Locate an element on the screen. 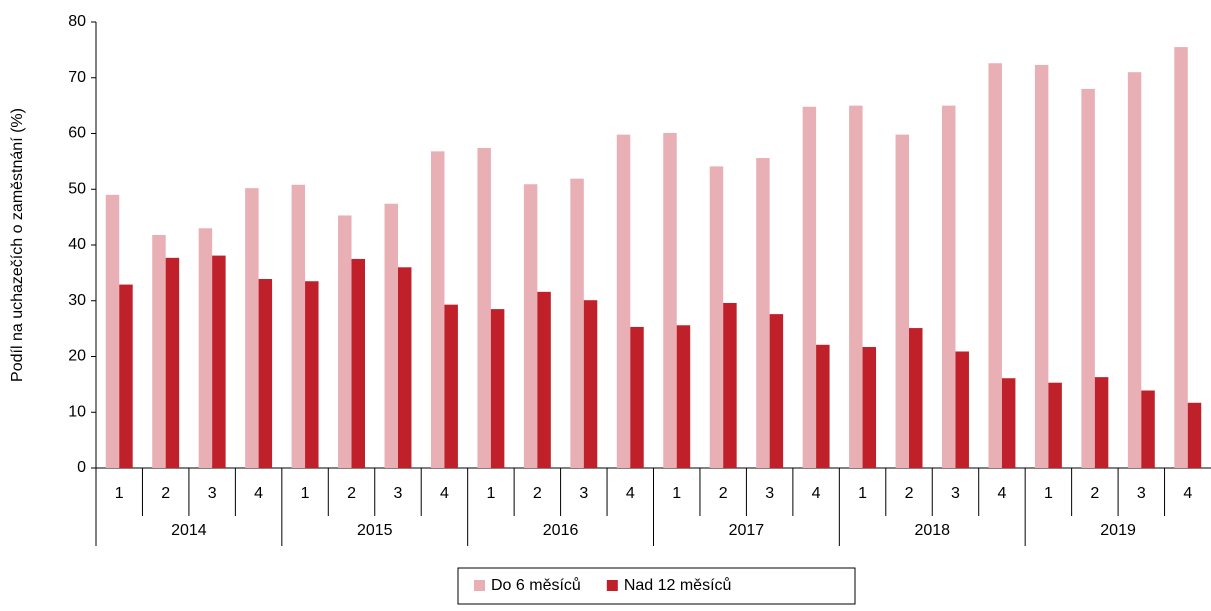 This screenshot has height=611, width=1211. legend-box is located at coordinates (656, 586).